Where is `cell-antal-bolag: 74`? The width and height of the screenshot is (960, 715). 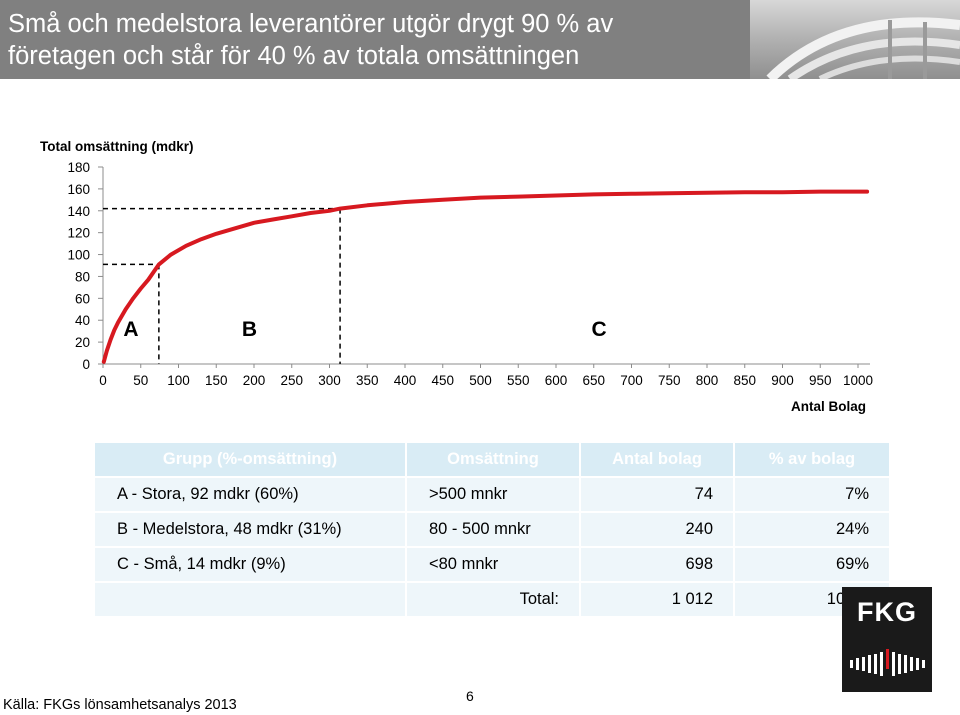 cell-antal-bolag: 74 is located at coordinates (657, 495).